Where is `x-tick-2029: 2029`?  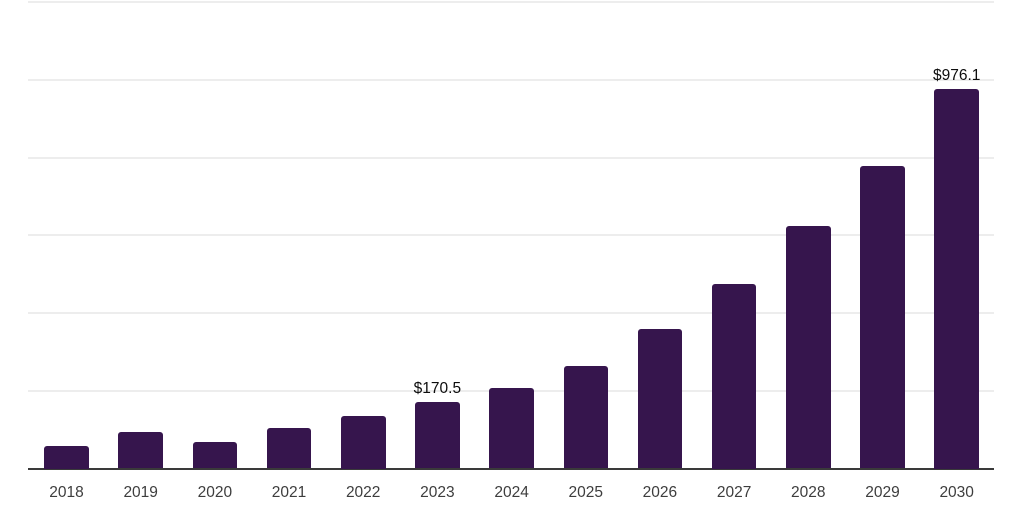
x-tick-2029: 2029 is located at coordinates (882, 492).